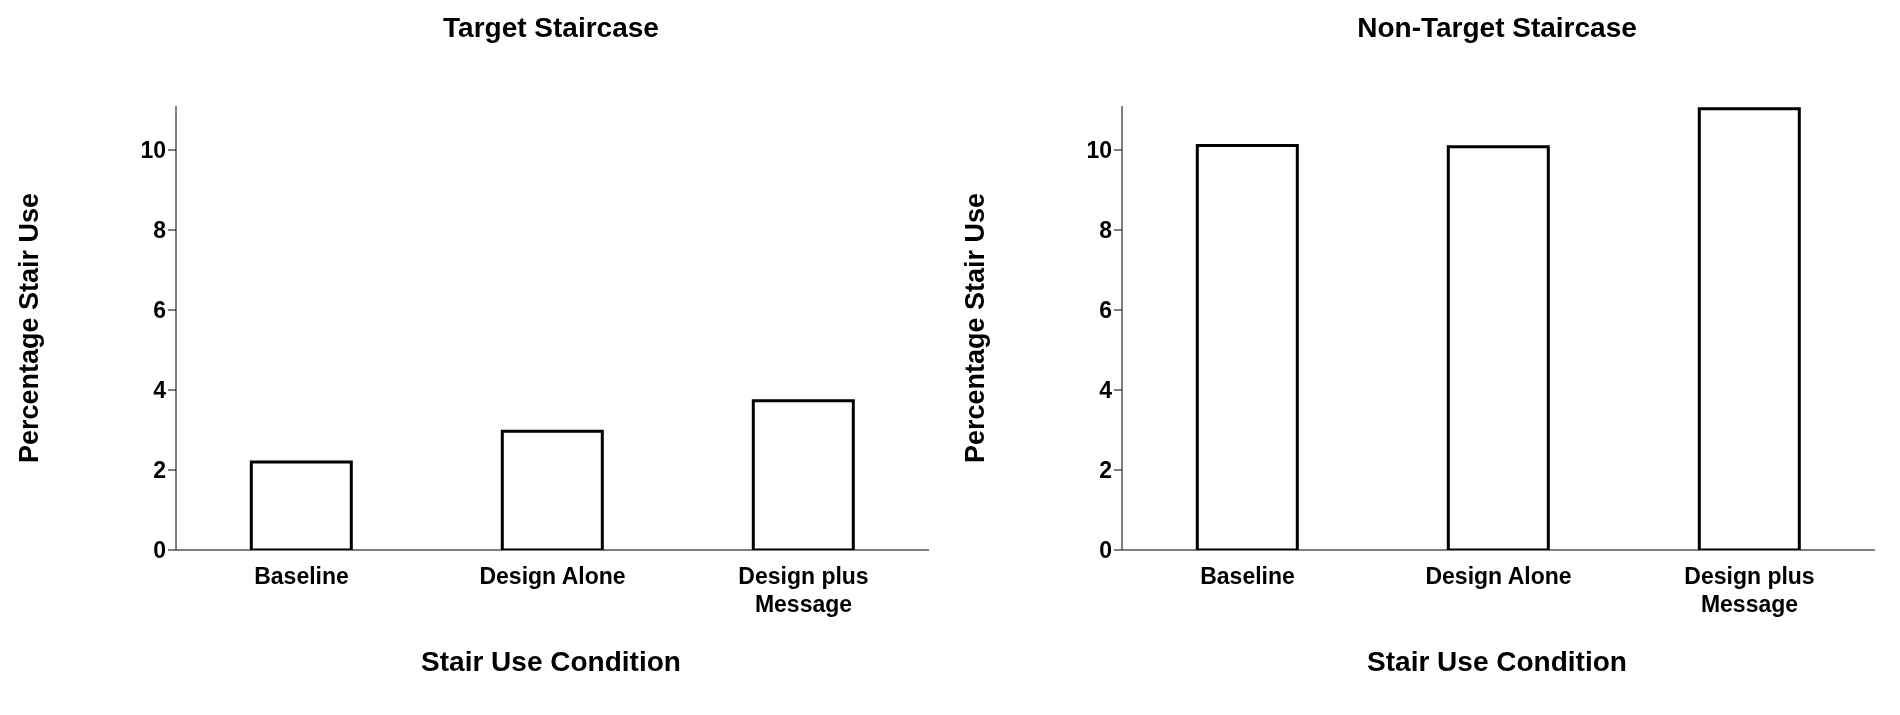 This screenshot has width=1900, height=715. Describe the element at coordinates (1497, 28) in the screenshot. I see `chart-title: Non-Target Staircase` at that location.